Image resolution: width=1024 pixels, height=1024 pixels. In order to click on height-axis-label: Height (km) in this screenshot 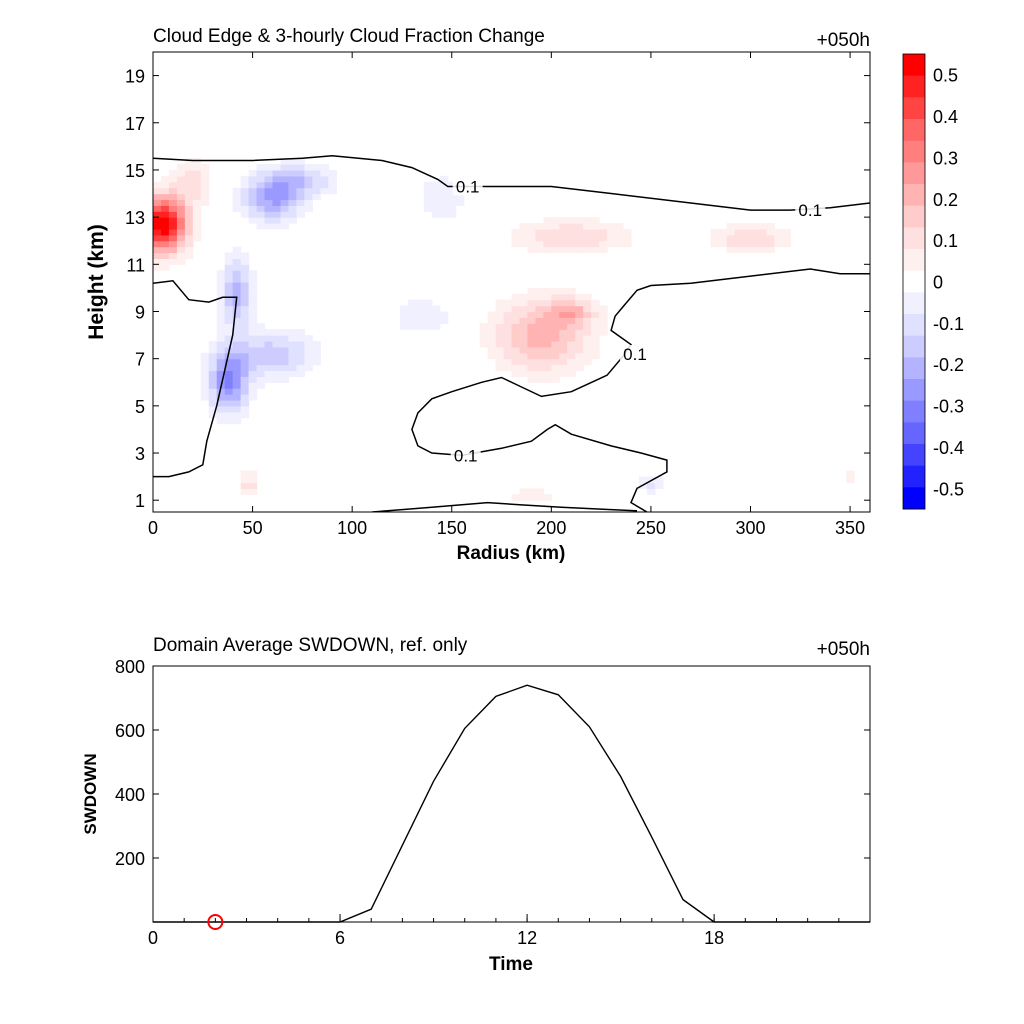, I will do `click(96, 282)`.